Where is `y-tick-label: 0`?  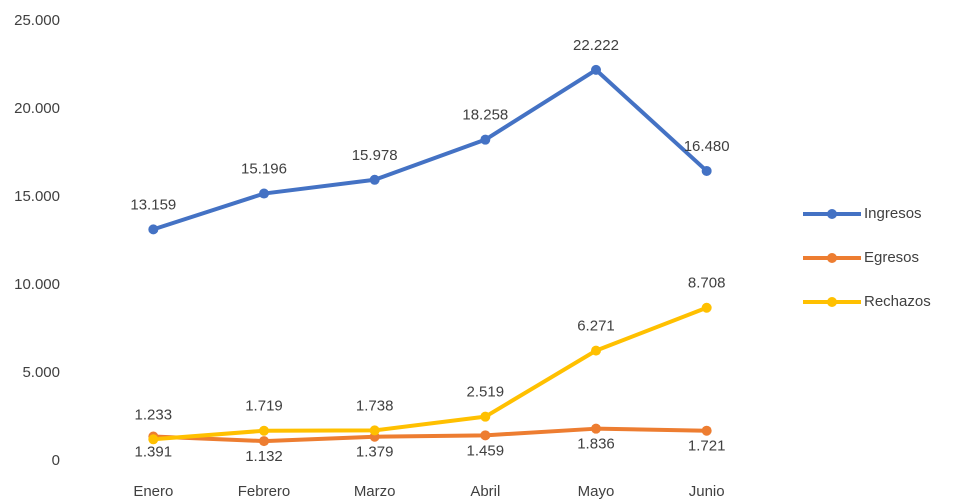 y-tick-label: 0 is located at coordinates (56, 460).